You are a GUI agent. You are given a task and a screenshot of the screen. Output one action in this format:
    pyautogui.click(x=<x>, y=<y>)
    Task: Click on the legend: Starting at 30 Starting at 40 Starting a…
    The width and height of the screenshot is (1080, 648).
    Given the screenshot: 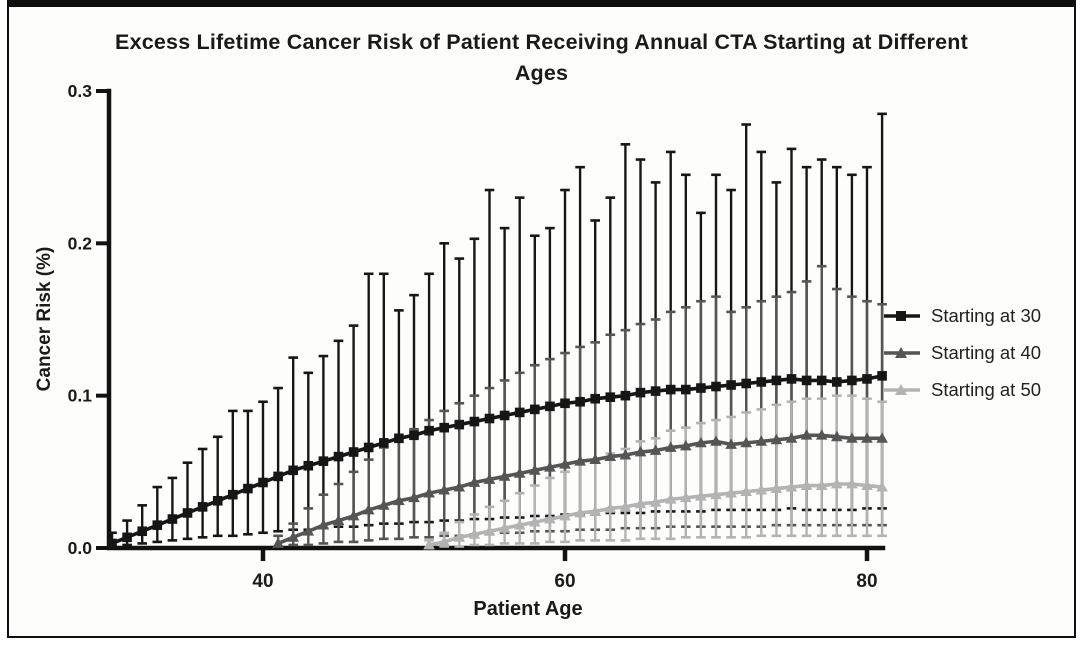 What is the action you would take?
    pyautogui.click(x=962, y=352)
    